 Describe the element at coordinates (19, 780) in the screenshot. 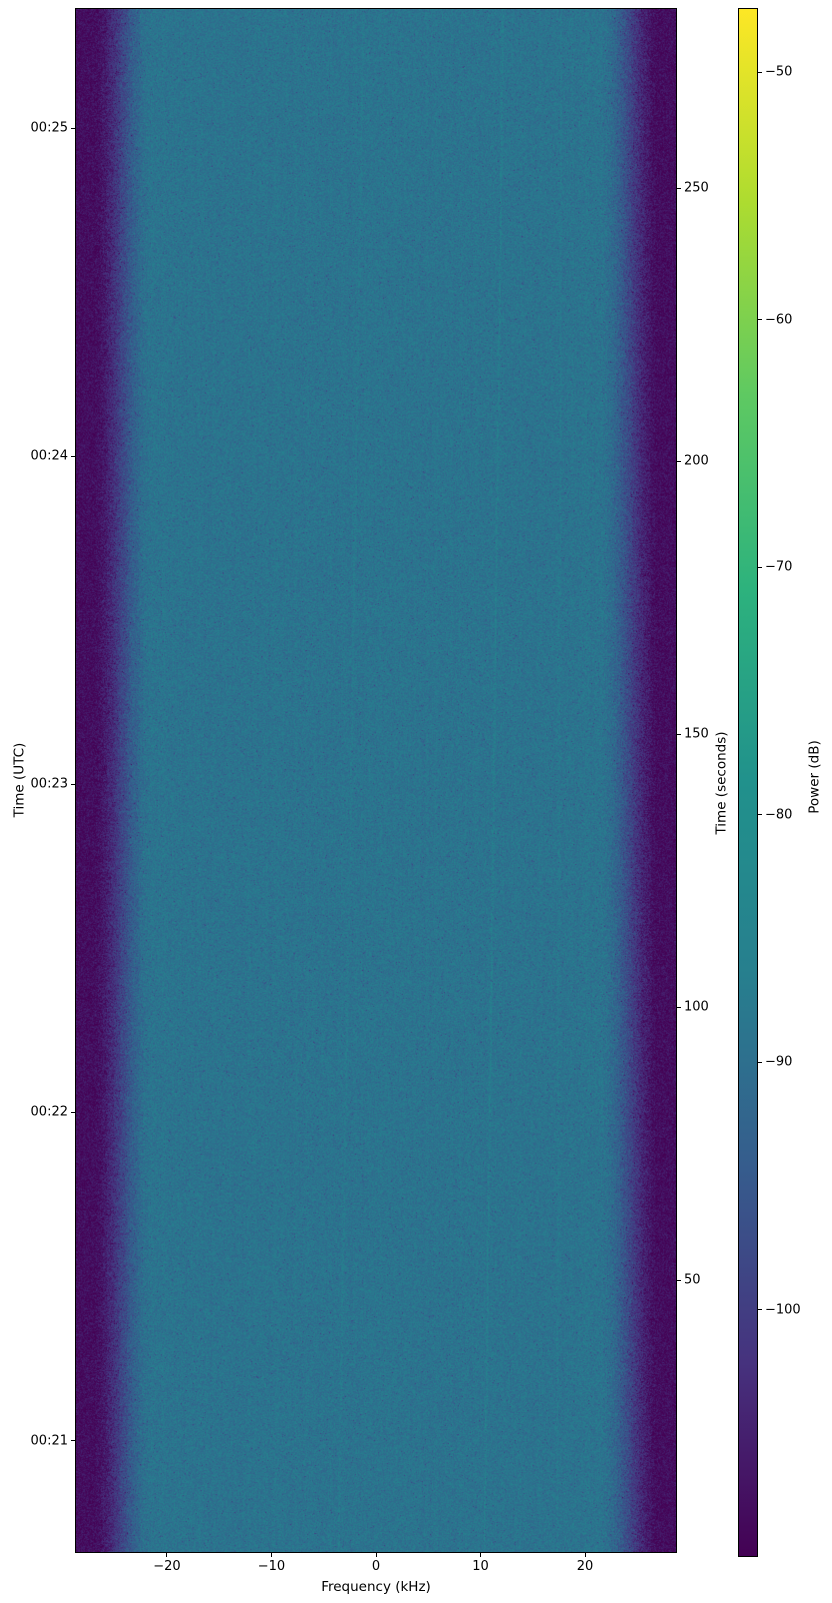

I see `y-axis-label-left: Time (UTC)` at that location.